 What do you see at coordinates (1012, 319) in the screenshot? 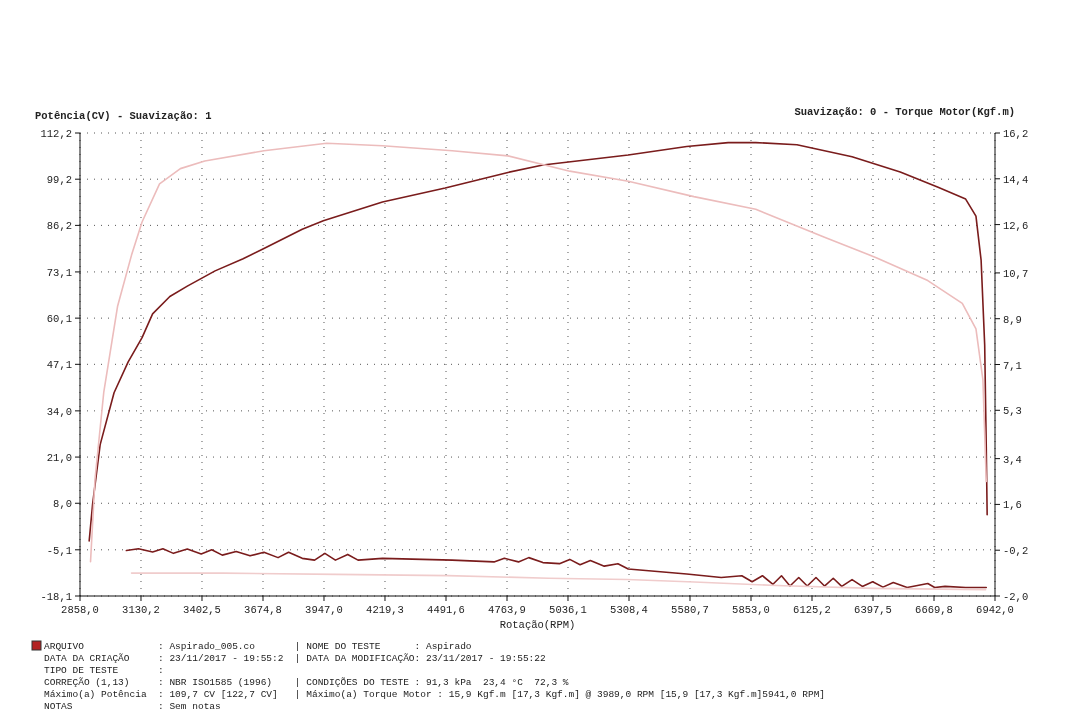
I see `y2-tick-label: 8,9` at bounding box center [1012, 319].